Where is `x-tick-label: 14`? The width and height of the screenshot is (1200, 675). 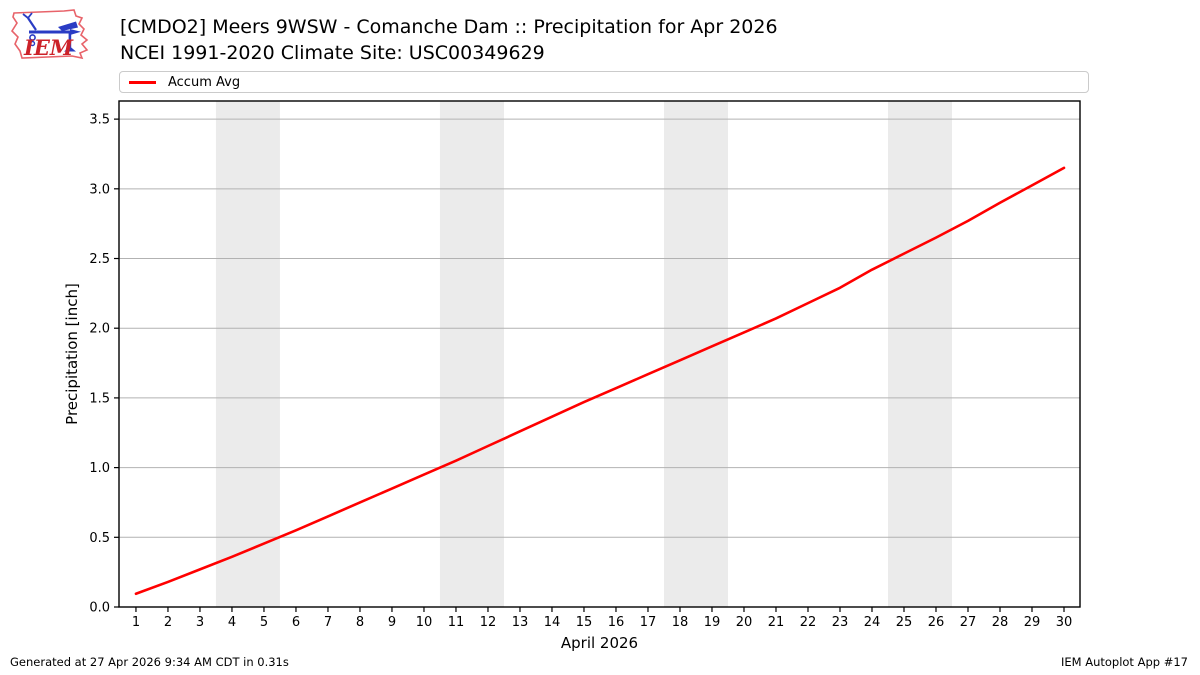 x-tick-label: 14 is located at coordinates (552, 622).